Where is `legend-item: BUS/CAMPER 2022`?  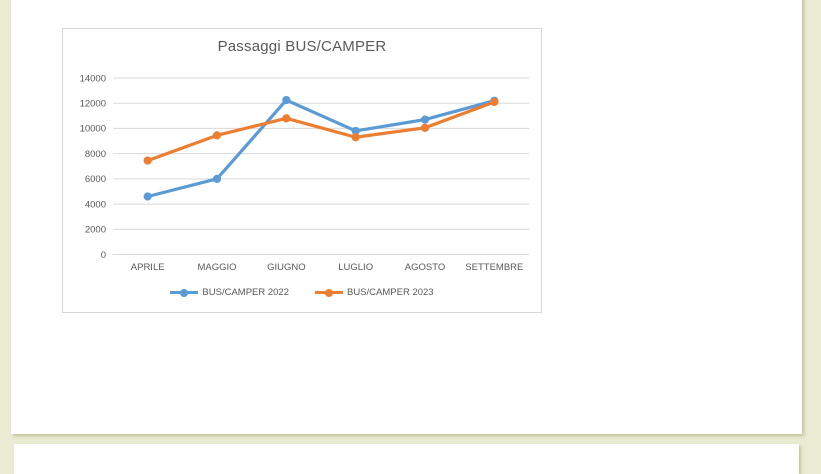 legend-item: BUS/CAMPER 2022 is located at coordinates (229, 292).